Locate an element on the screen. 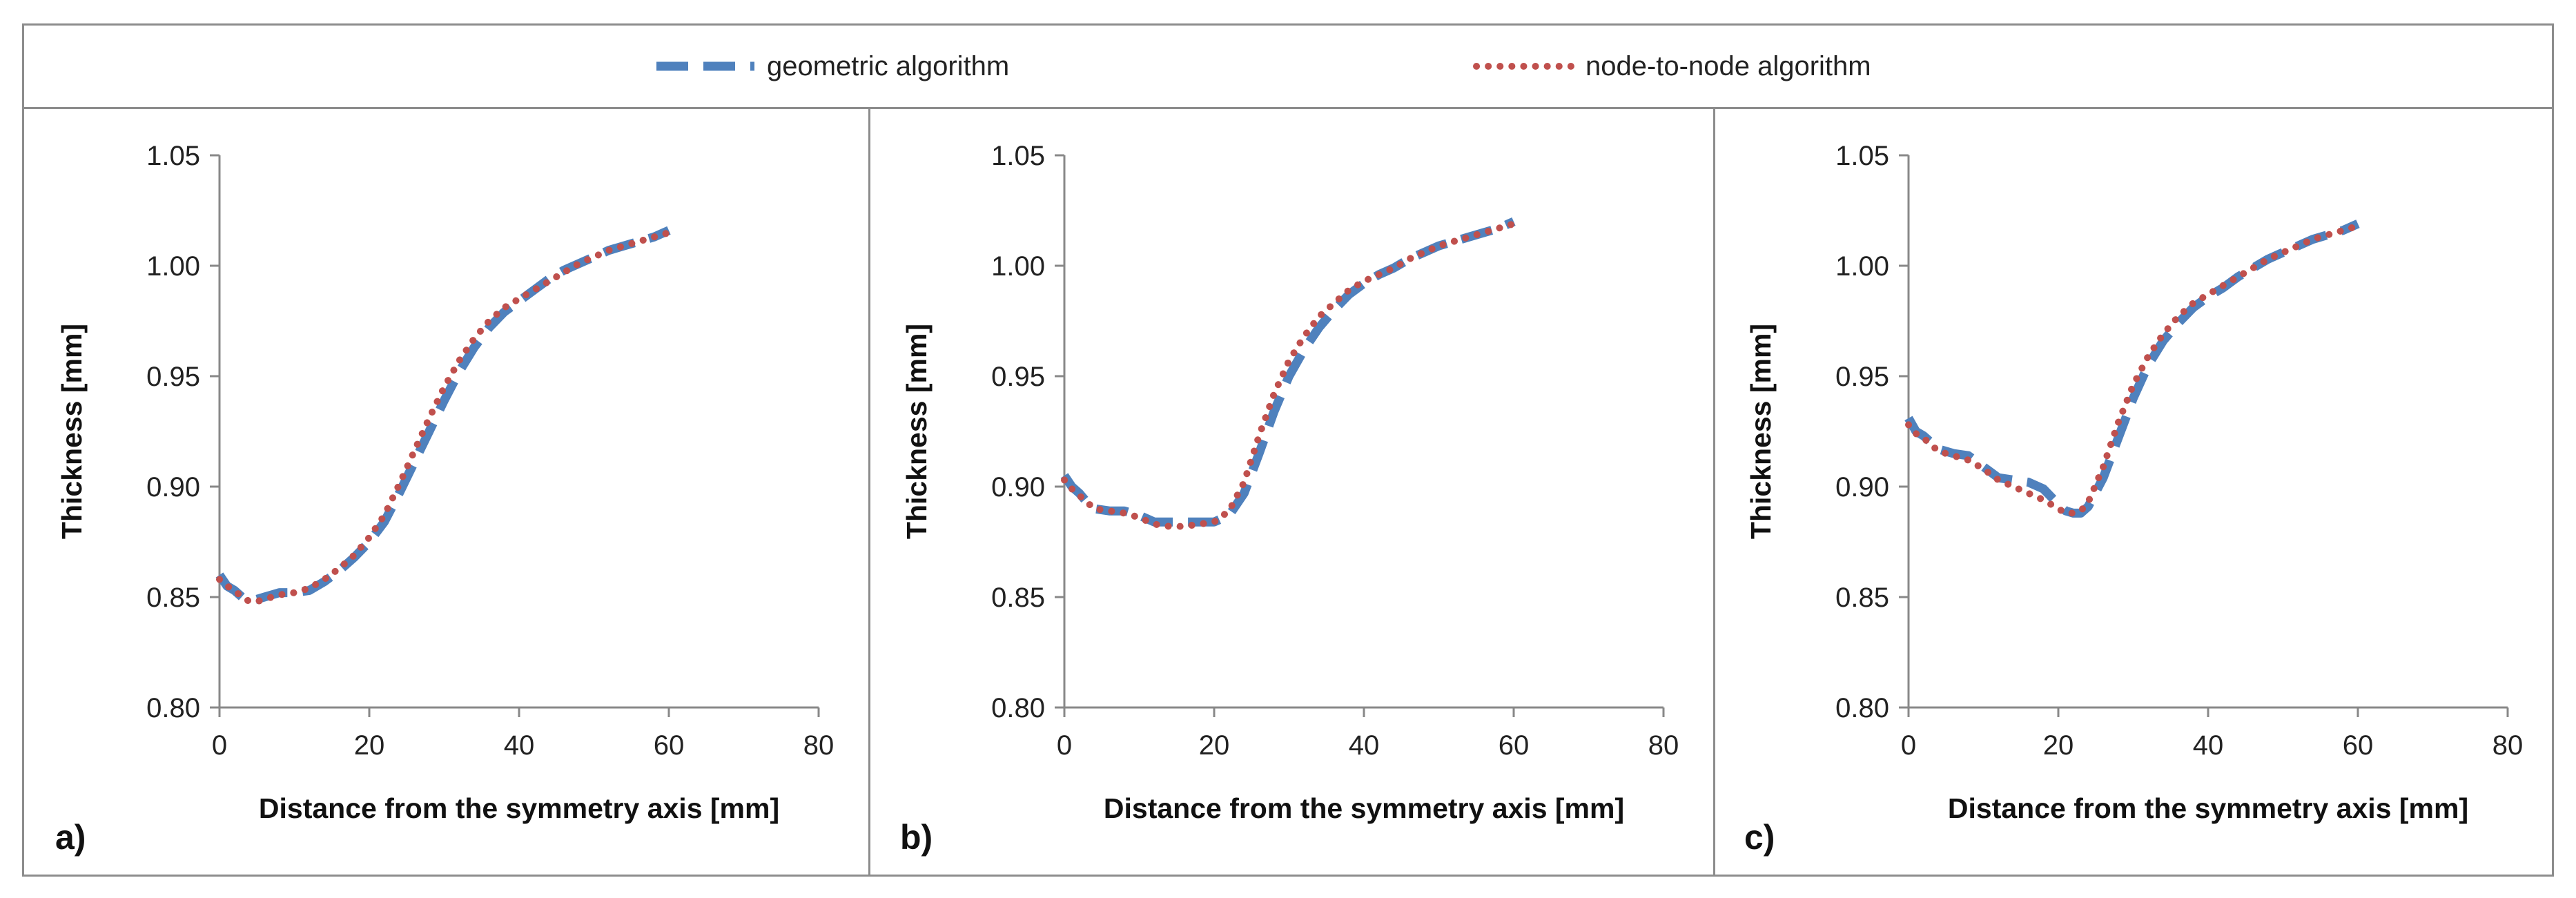  legend-swatch-dashed-blue is located at coordinates (705, 66).